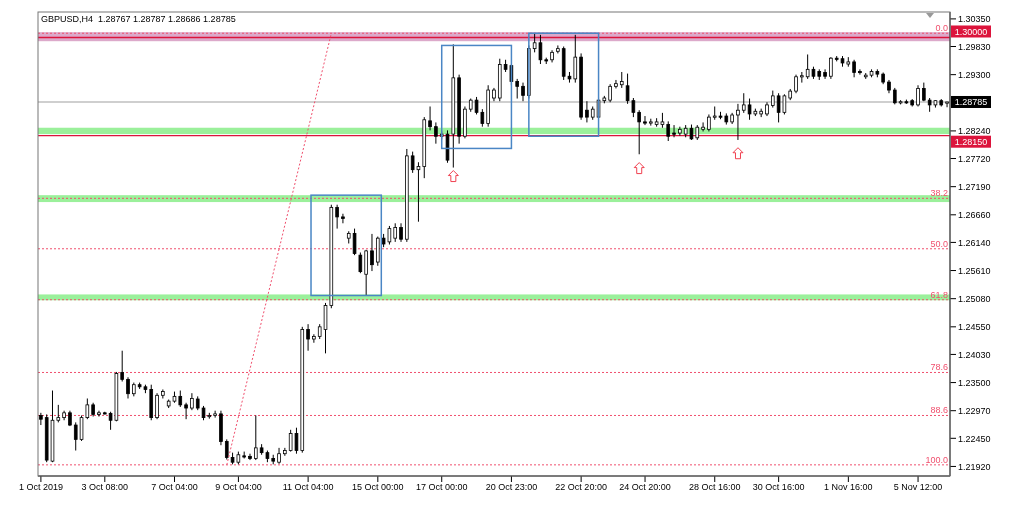 This screenshot has width=1024, height=510. Describe the element at coordinates (974, 74) in the screenshot. I see `y-tick-label: 1.29300` at that location.